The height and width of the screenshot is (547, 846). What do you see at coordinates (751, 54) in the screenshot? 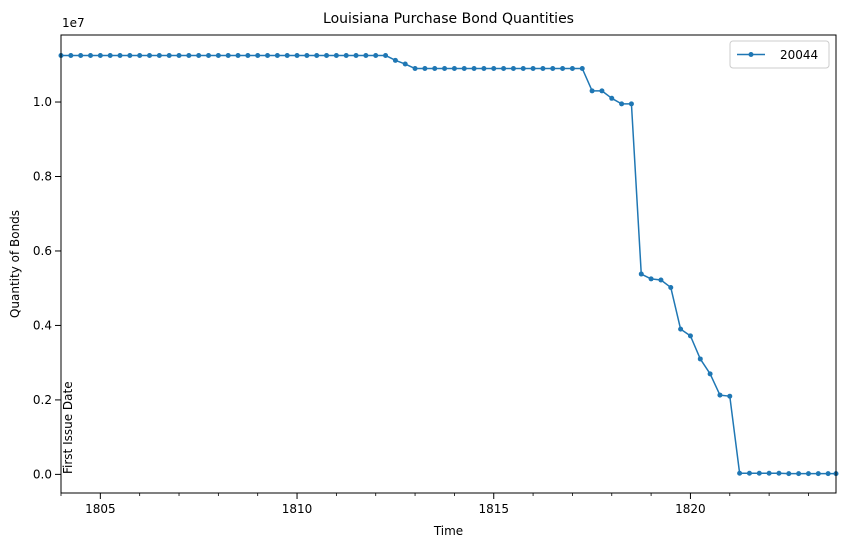
I see `legend-marker` at bounding box center [751, 54].